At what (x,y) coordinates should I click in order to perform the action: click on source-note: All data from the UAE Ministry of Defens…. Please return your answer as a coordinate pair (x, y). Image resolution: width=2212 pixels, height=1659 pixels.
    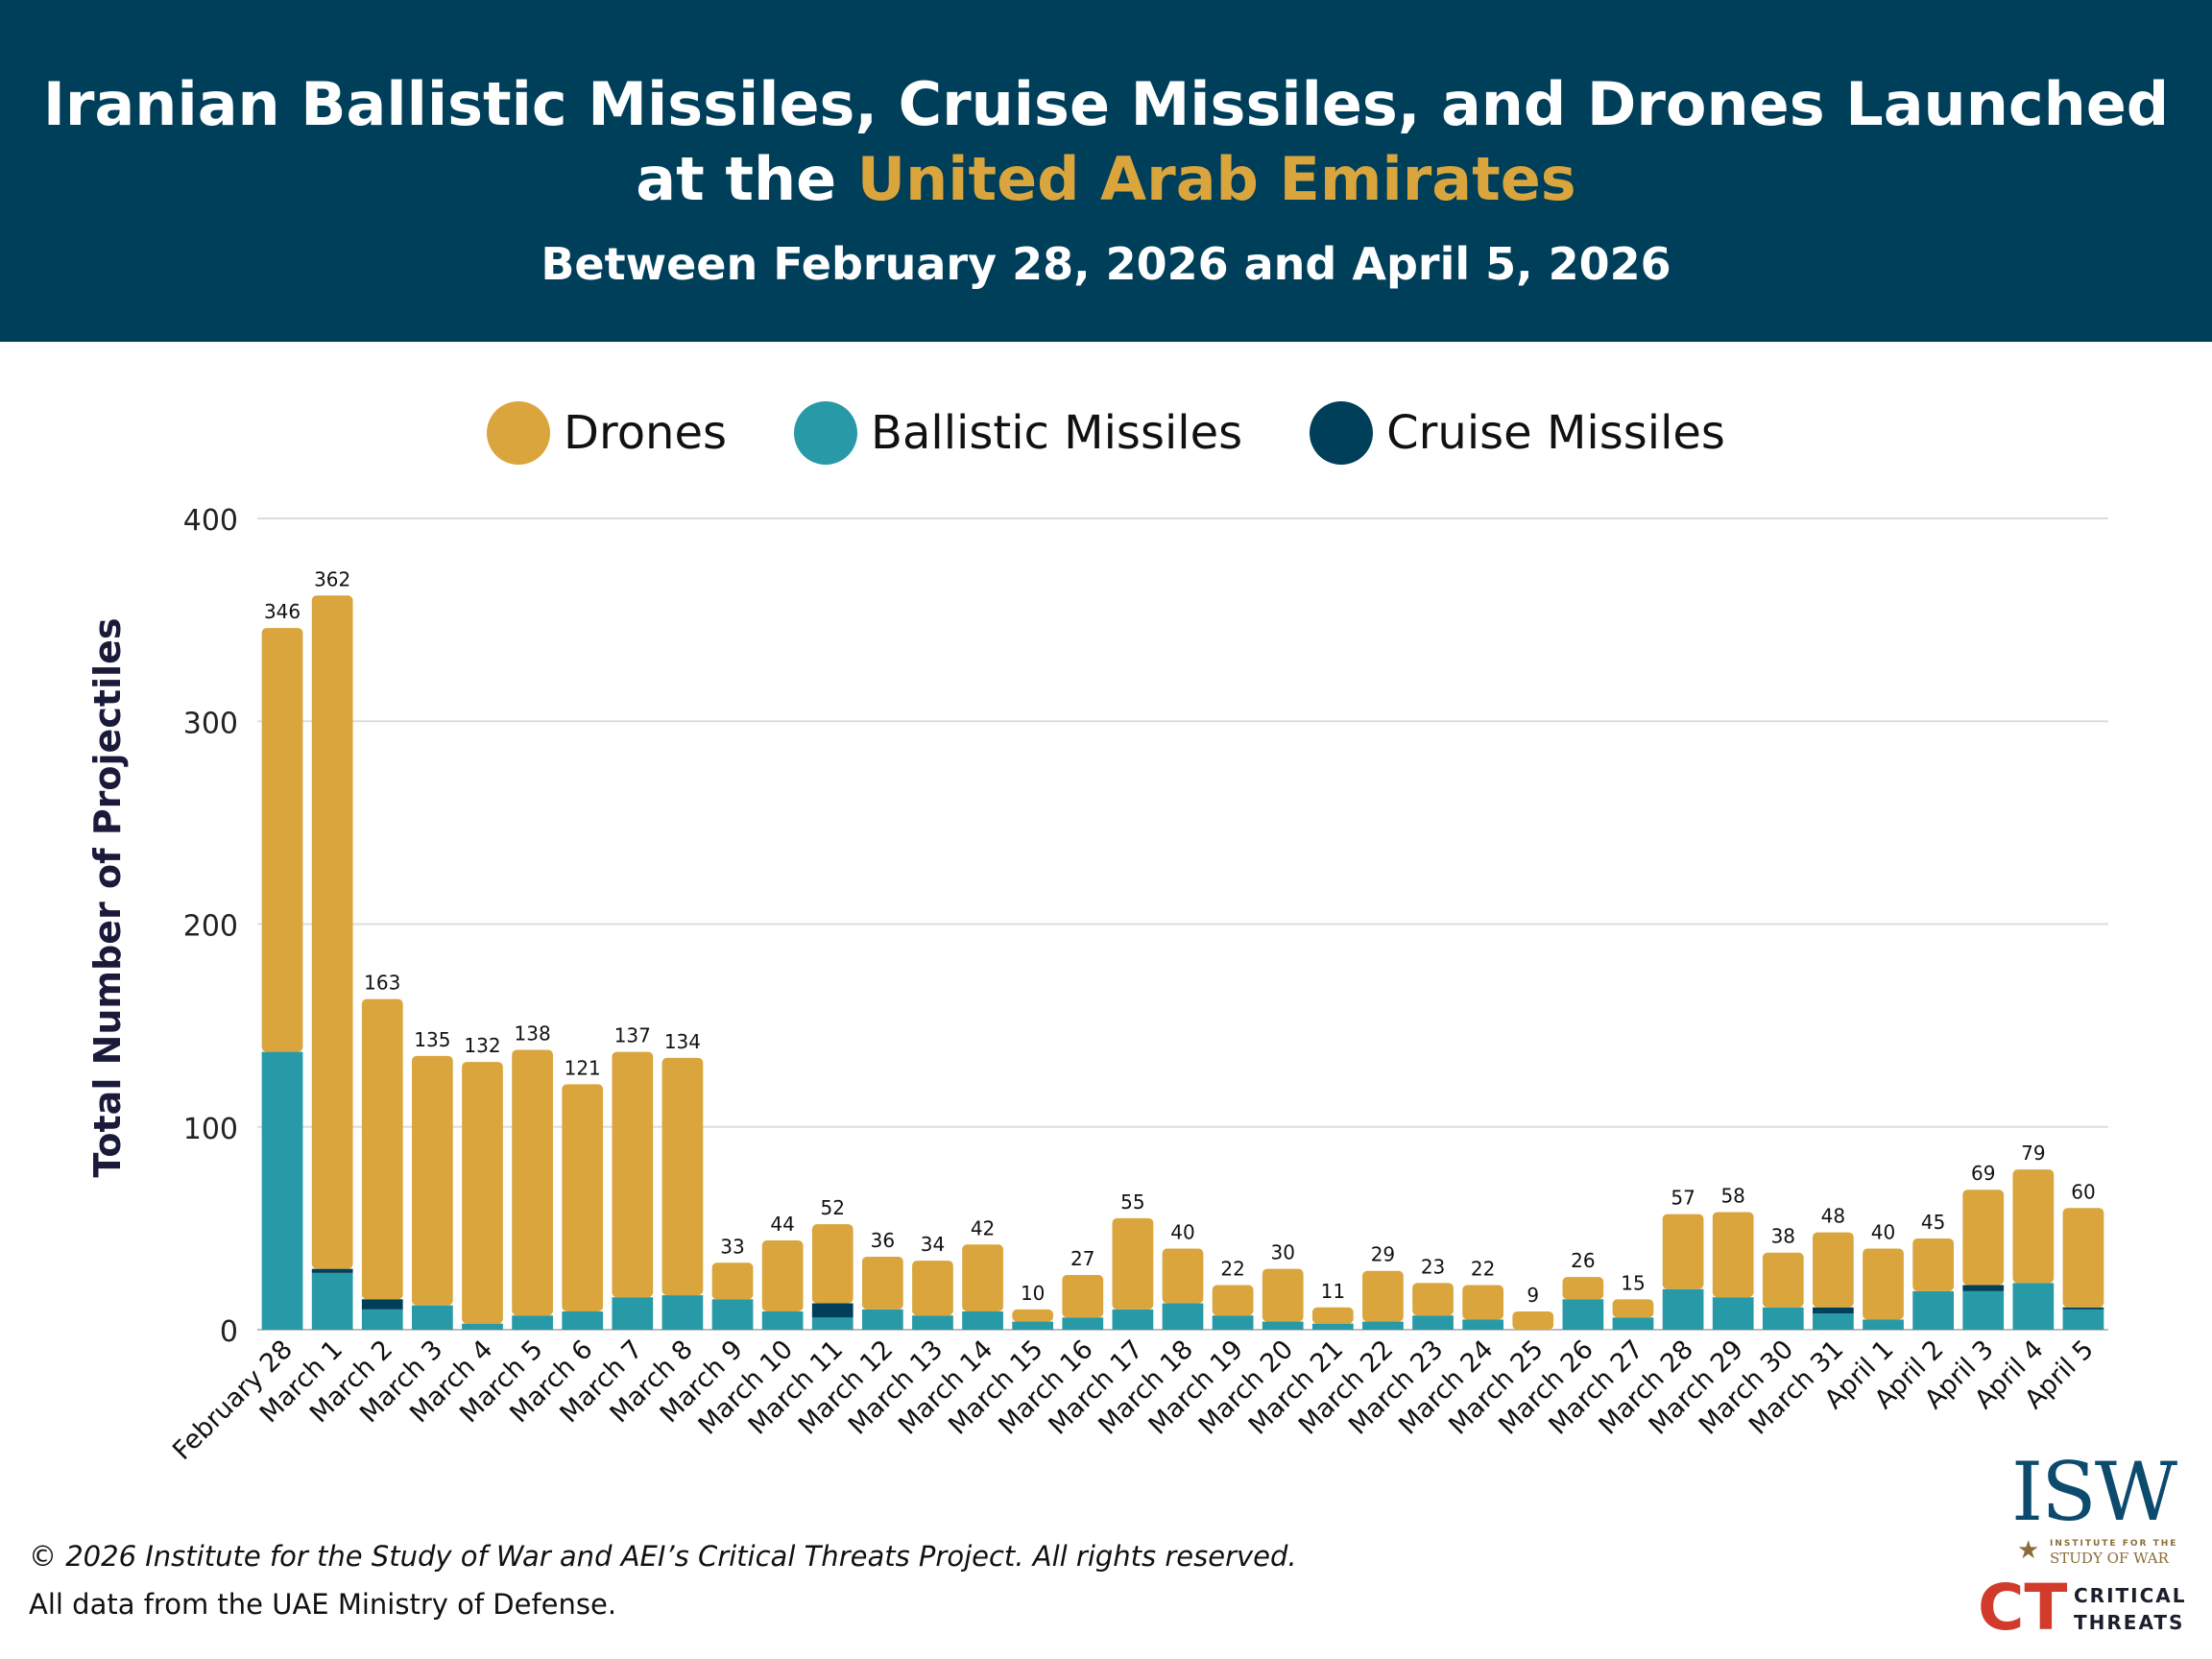
    Looking at the image, I should click on (323, 1604).